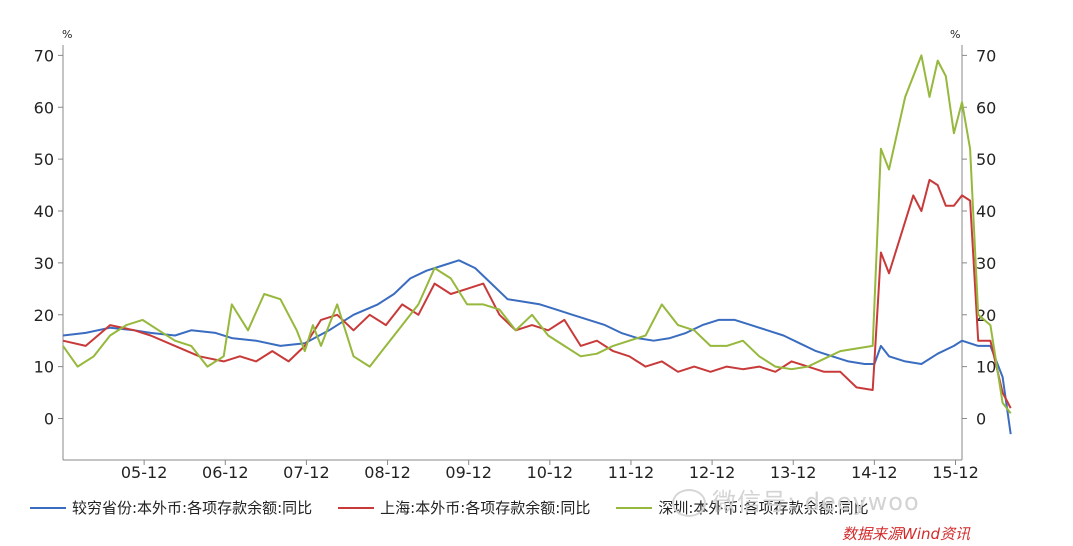  I want to click on x-tick-label: 08-12, so click(387, 472).